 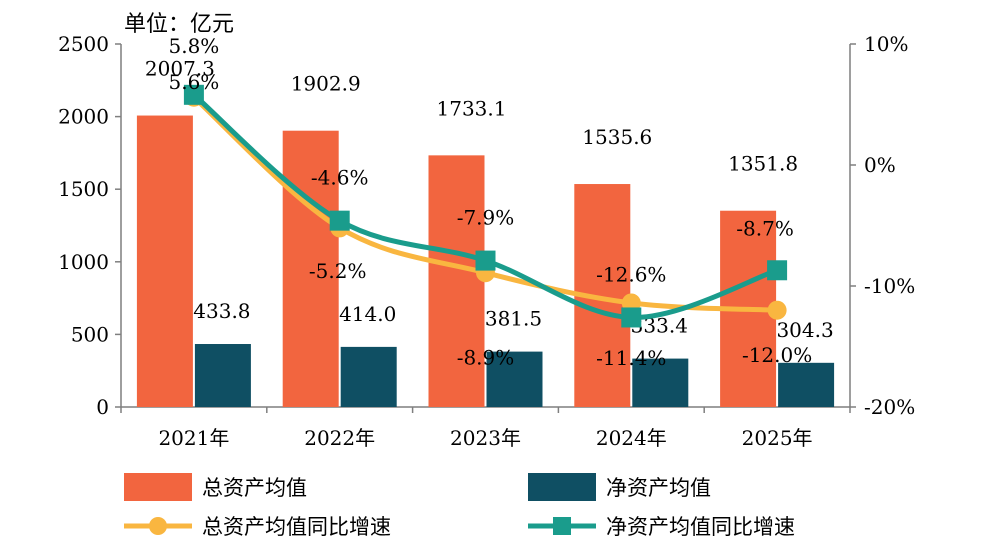 I want to click on legend-label-net-assets: 净资产均值, so click(x=658, y=488).